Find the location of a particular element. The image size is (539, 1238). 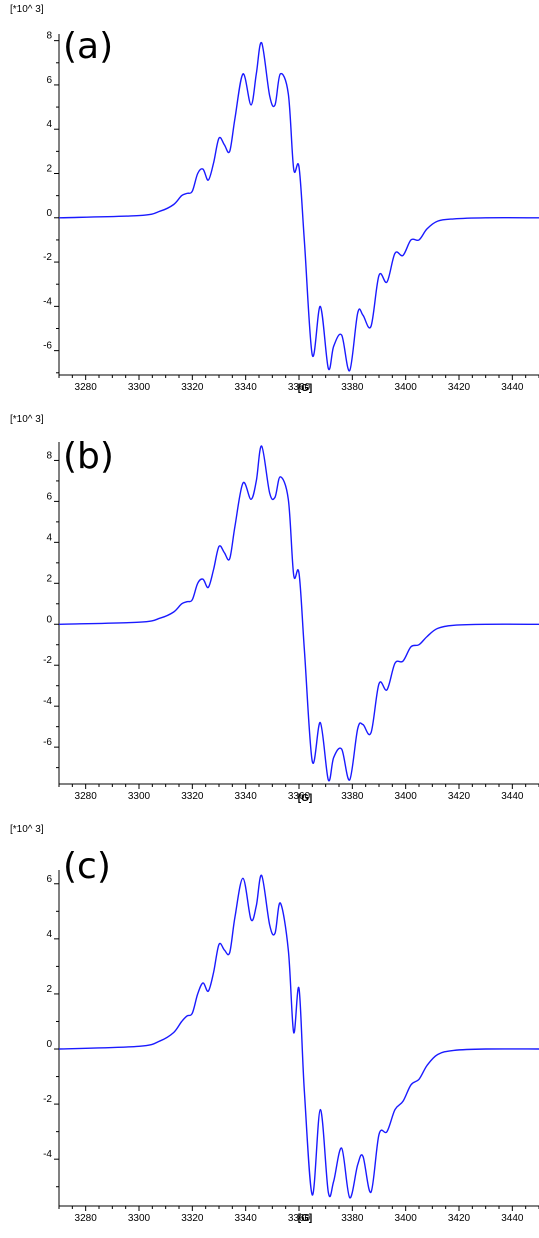

panel-label: (a) is located at coordinates (88, 46).